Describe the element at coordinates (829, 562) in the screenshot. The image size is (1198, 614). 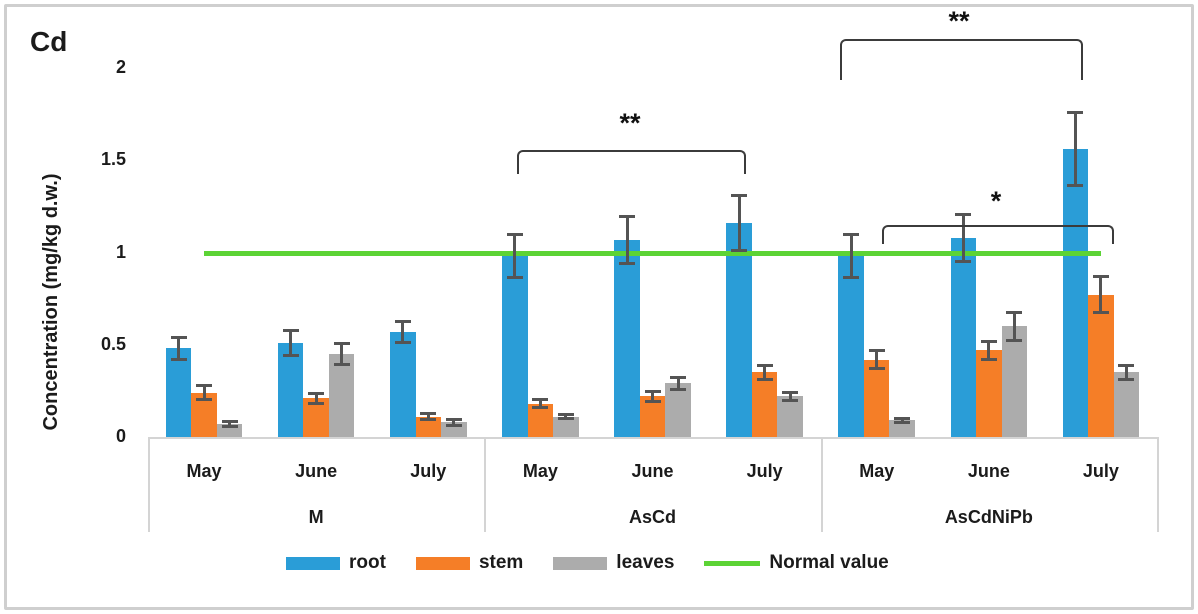
I see `legend-label: Normal value` at that location.